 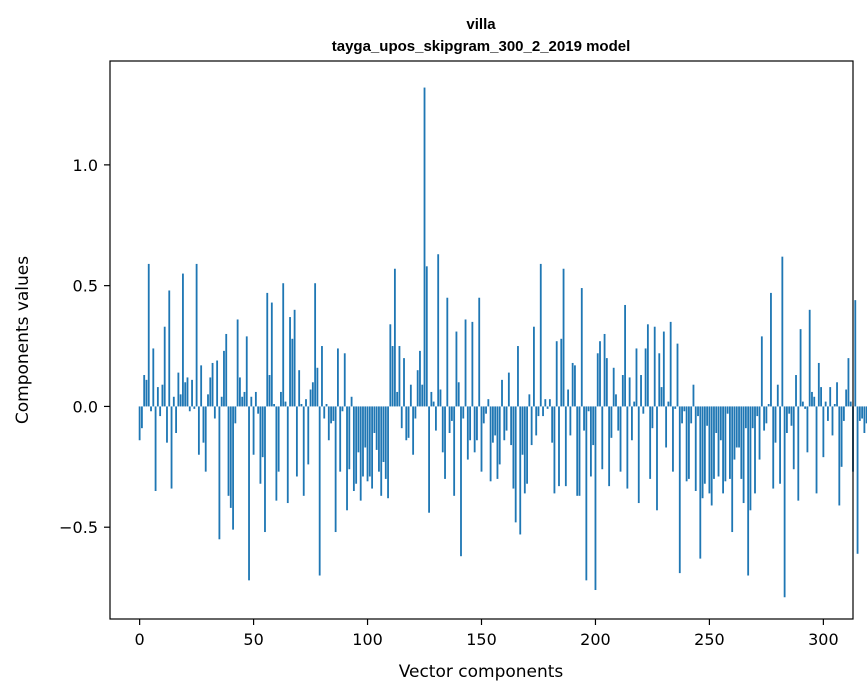 What do you see at coordinates (487, 634) in the screenshot?
I see `x-axis: 0 50 100 150 200 250 300` at bounding box center [487, 634].